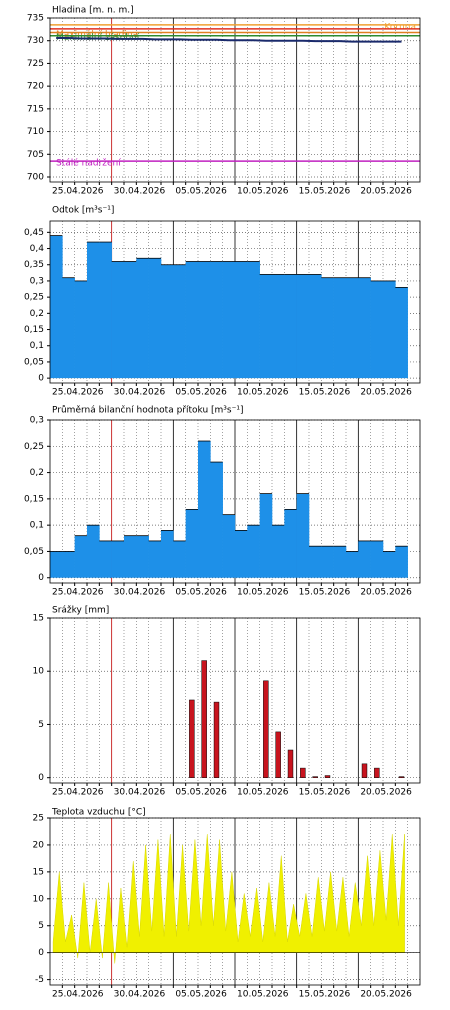  I want to click on y-tick-label: 715, so click(35, 109).